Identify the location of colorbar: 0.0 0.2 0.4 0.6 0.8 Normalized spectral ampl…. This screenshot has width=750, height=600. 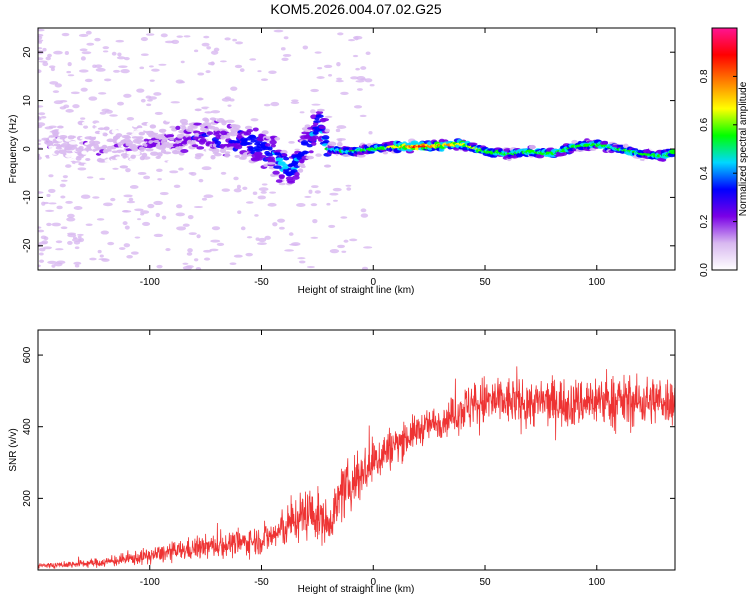
(724, 152).